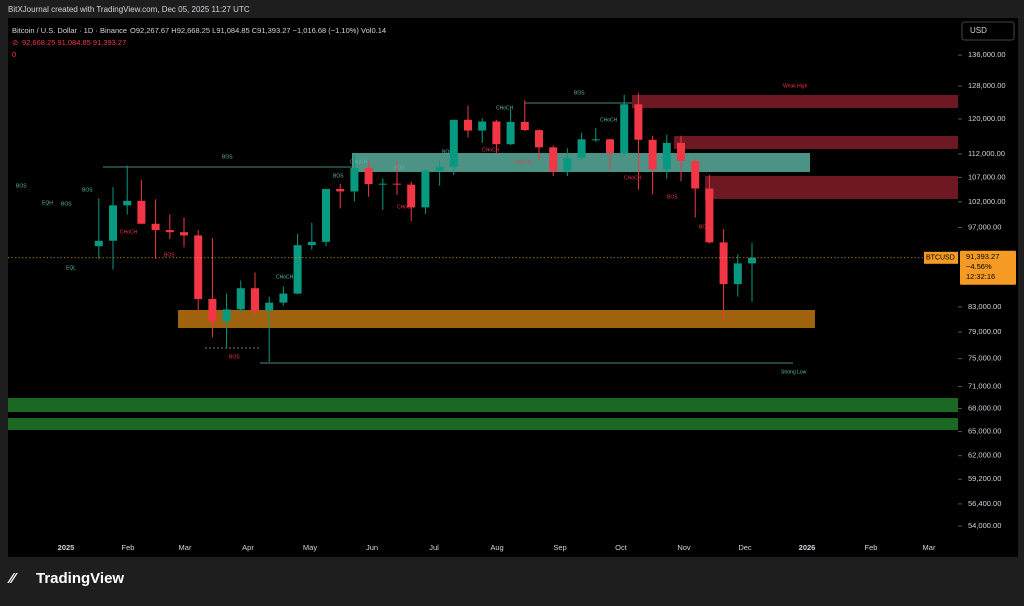 Image resolution: width=1024 pixels, height=606 pixels. What do you see at coordinates (984, 306) in the screenshot?
I see `y-tick-label: 83,000.00` at bounding box center [984, 306].